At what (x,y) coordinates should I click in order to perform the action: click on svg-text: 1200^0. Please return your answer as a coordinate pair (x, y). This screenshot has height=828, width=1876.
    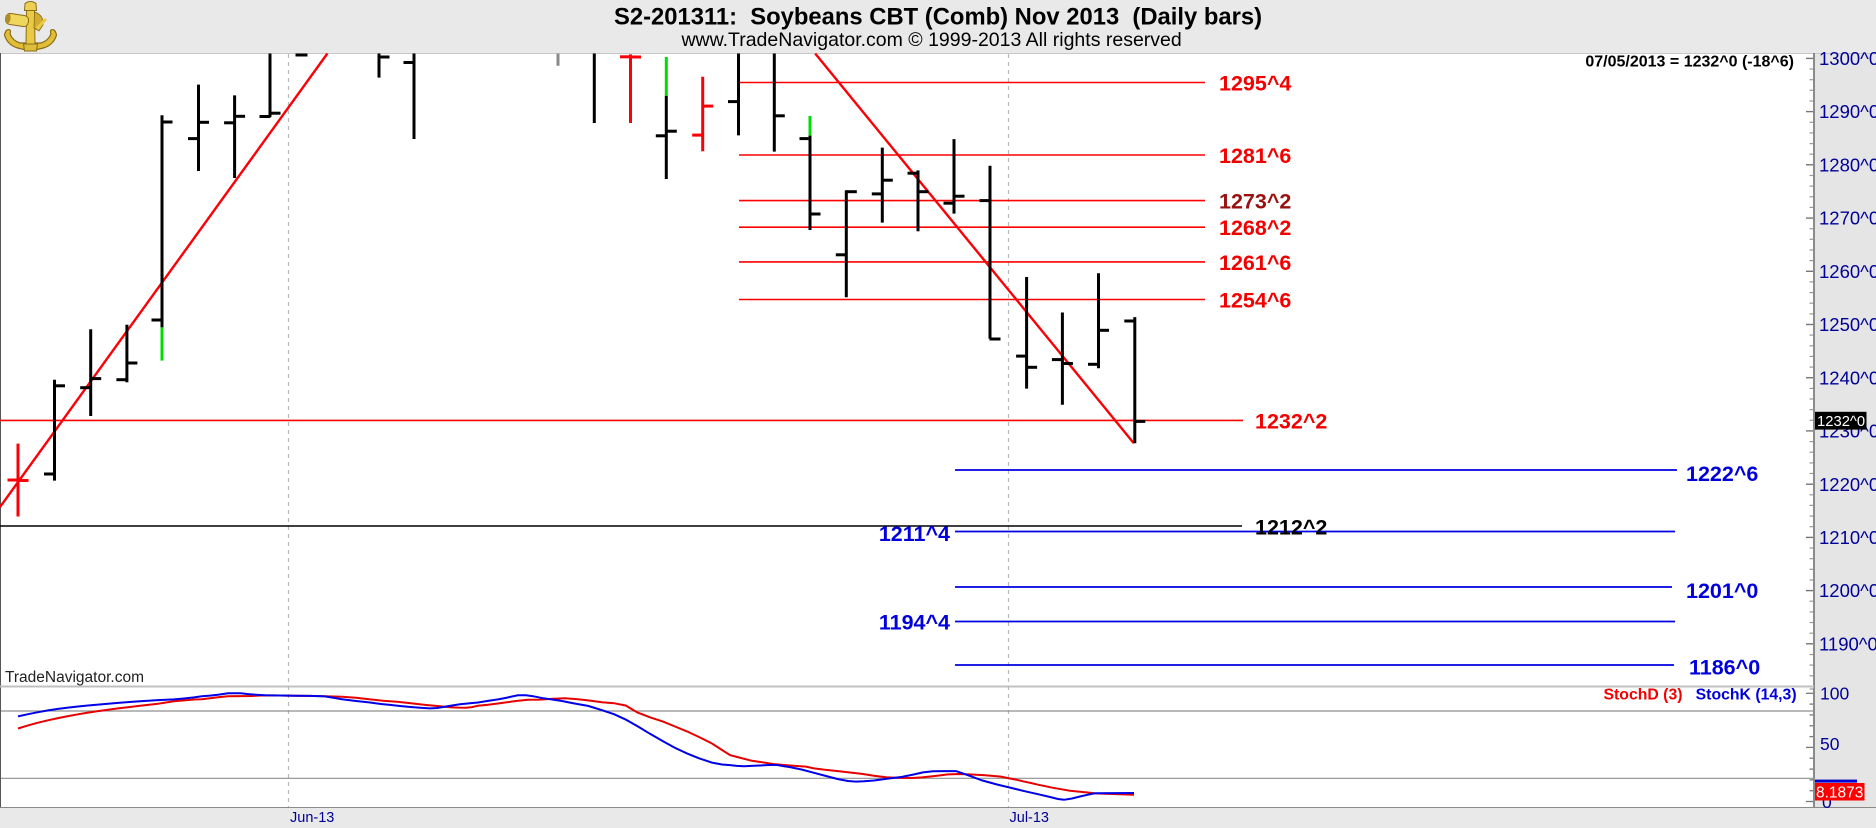
    Looking at the image, I should click on (1847, 590).